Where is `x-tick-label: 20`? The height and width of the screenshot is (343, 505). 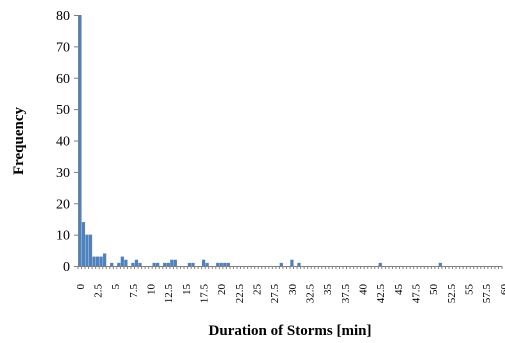 x-tick-label: 20 is located at coordinates (222, 290).